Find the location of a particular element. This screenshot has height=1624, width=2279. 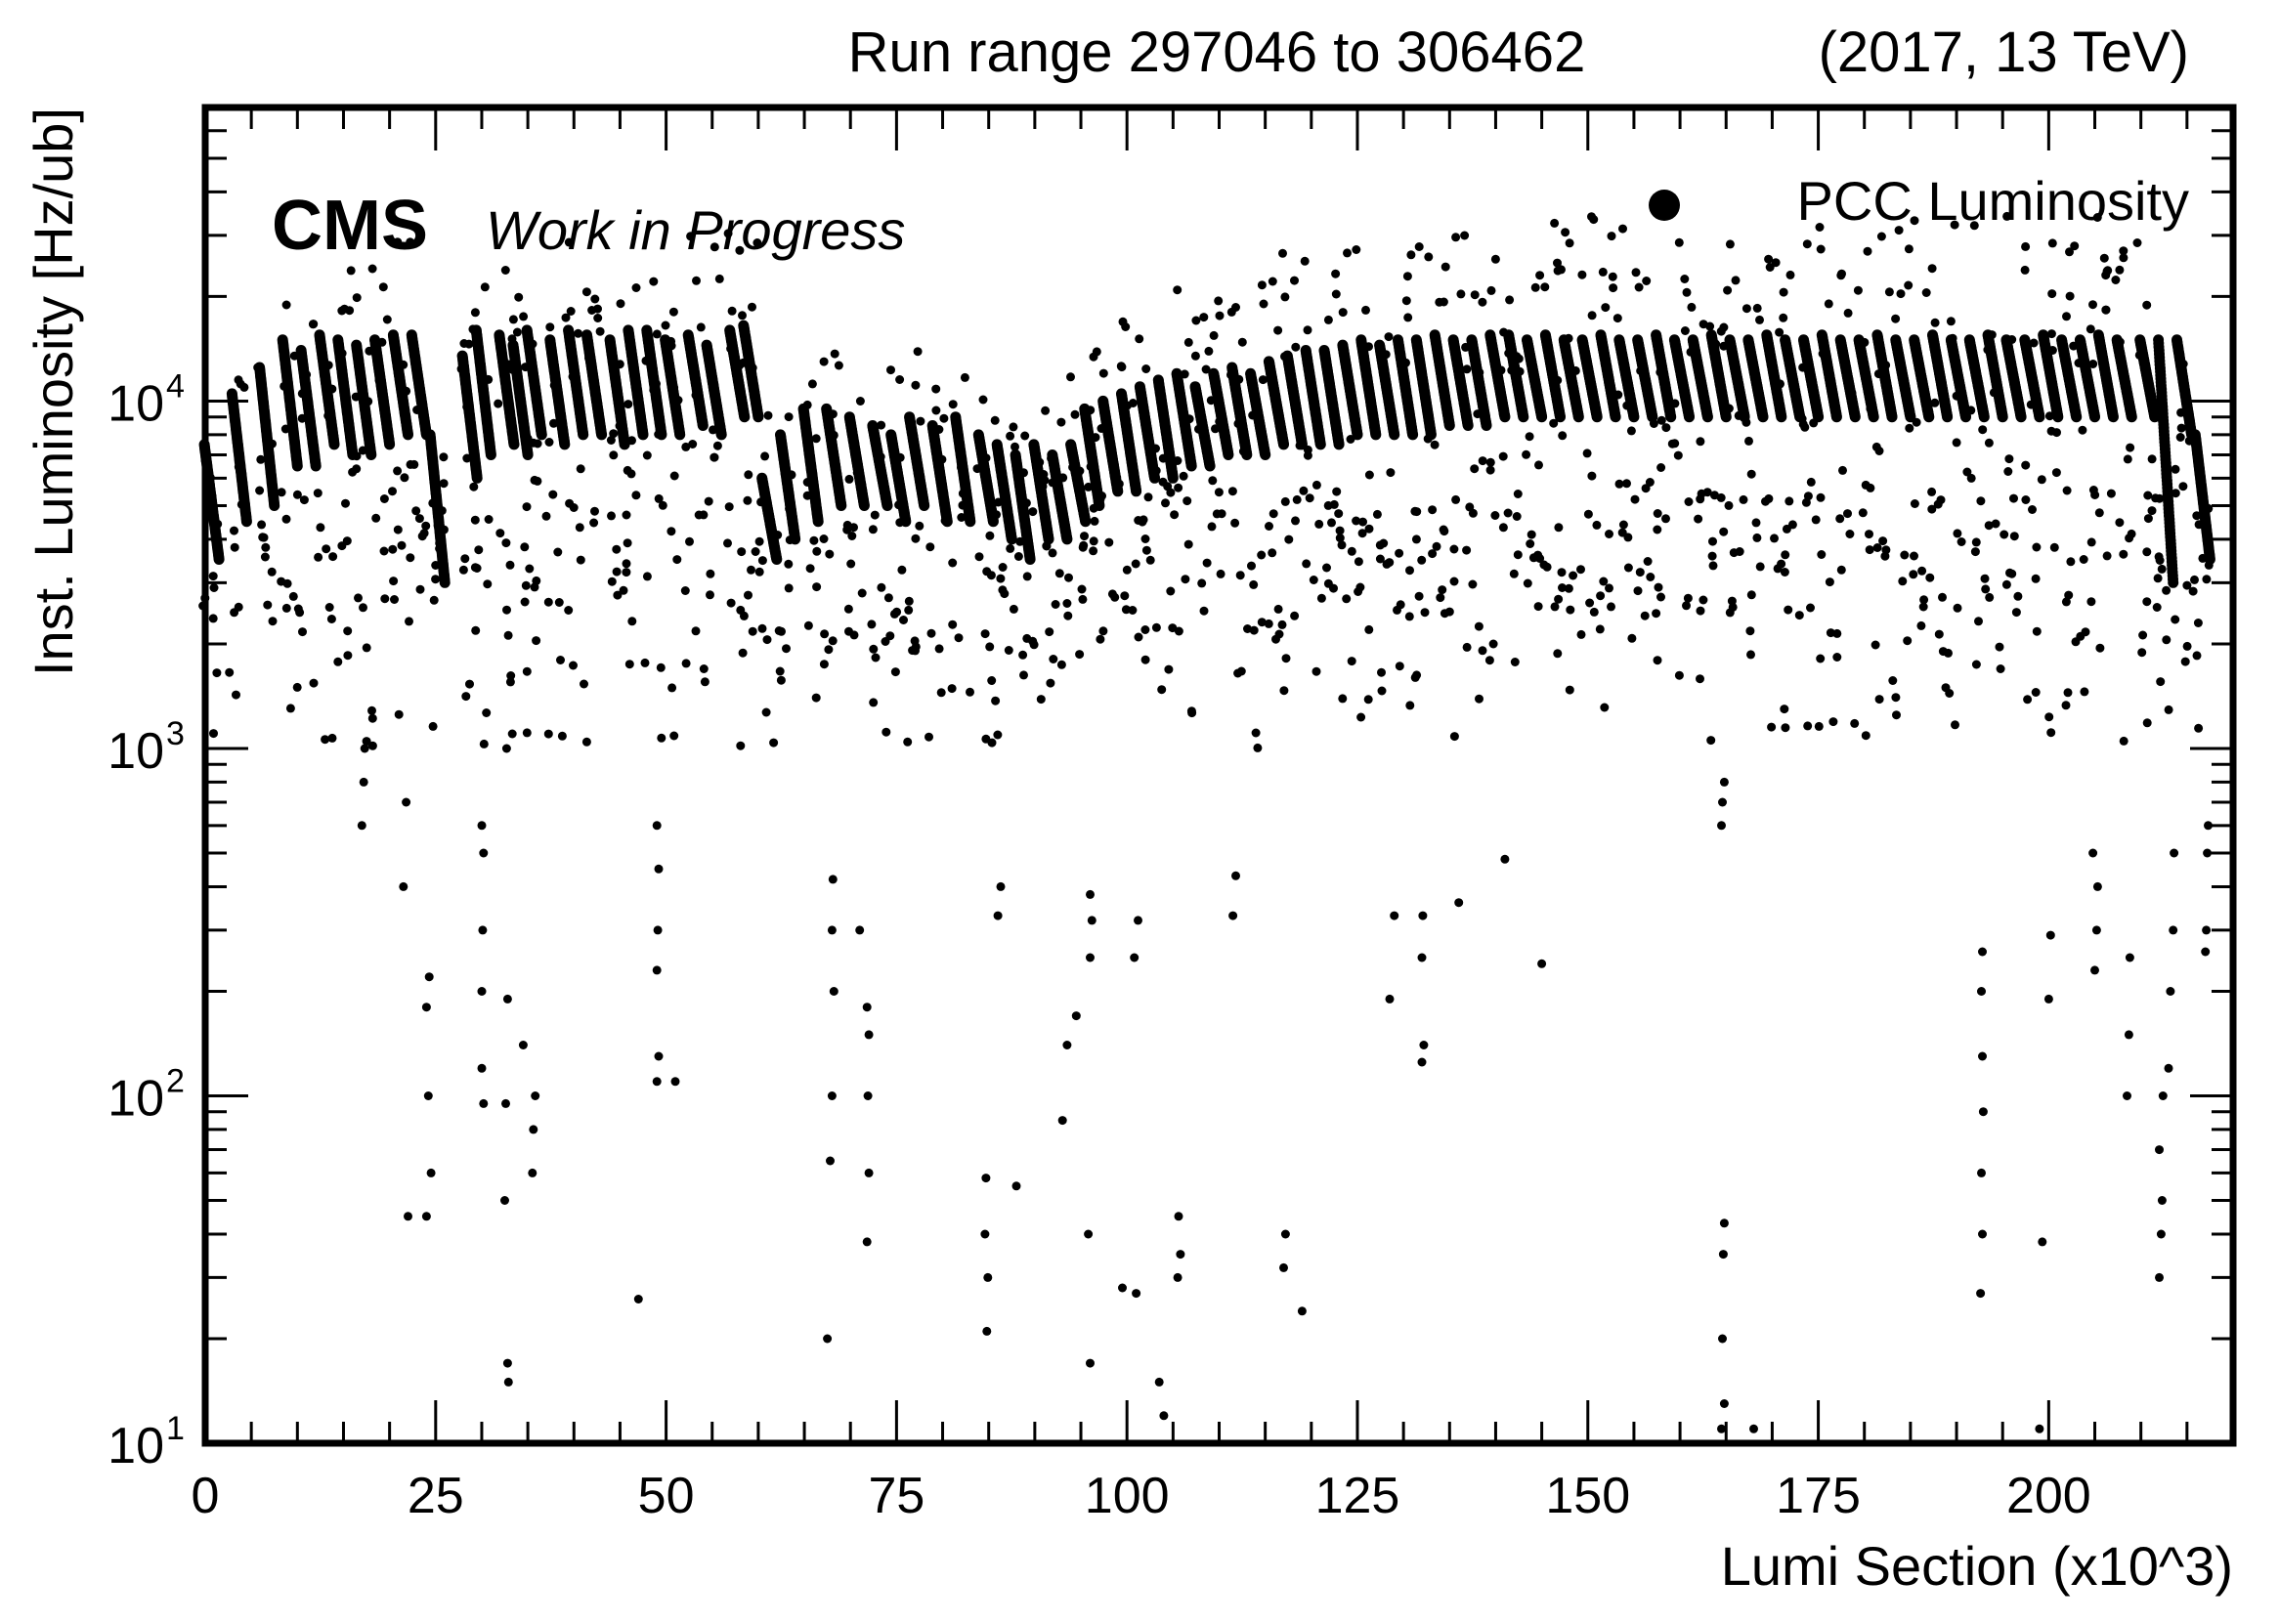

chart-subtitle: (2017, 13 TeV) is located at coordinates (2004, 53).